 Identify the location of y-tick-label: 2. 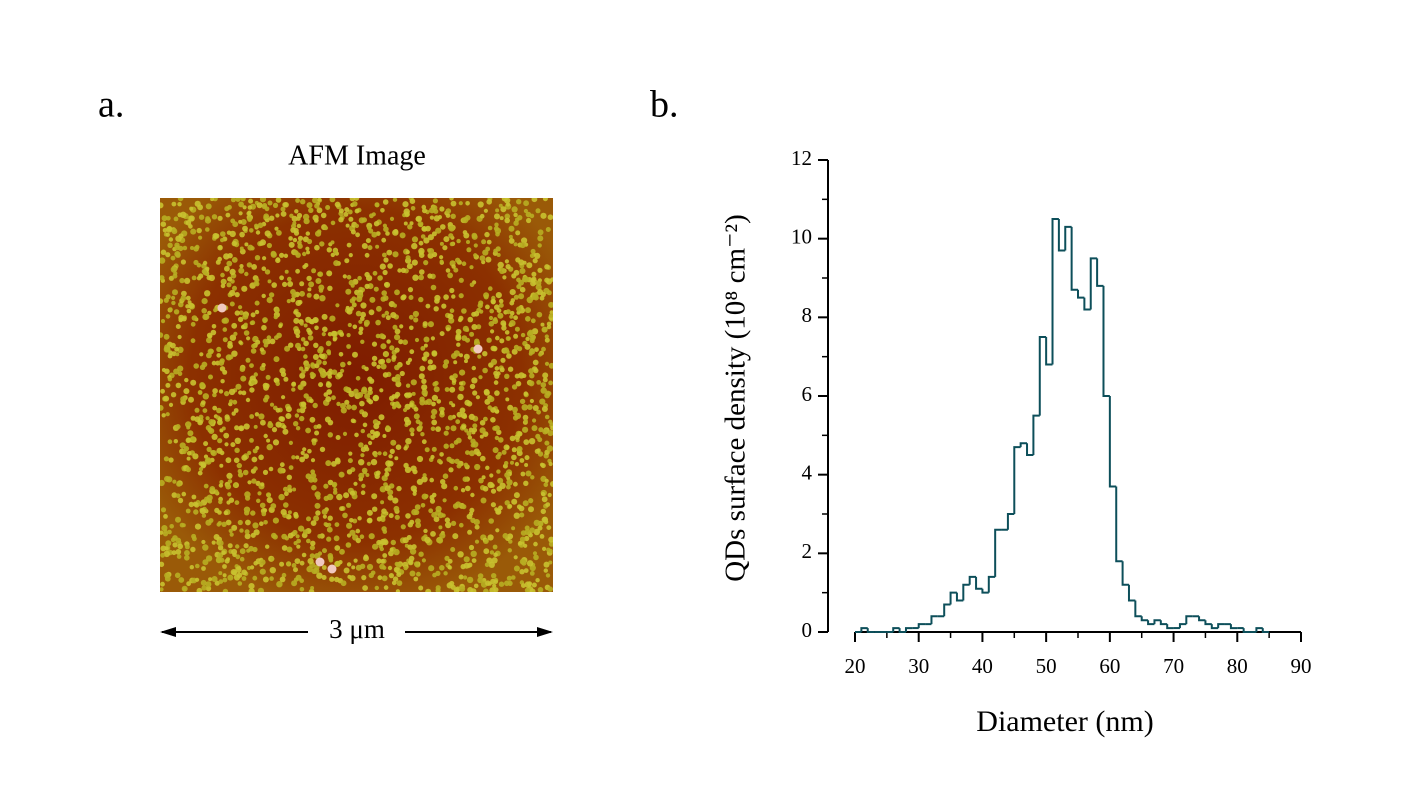
(807, 551).